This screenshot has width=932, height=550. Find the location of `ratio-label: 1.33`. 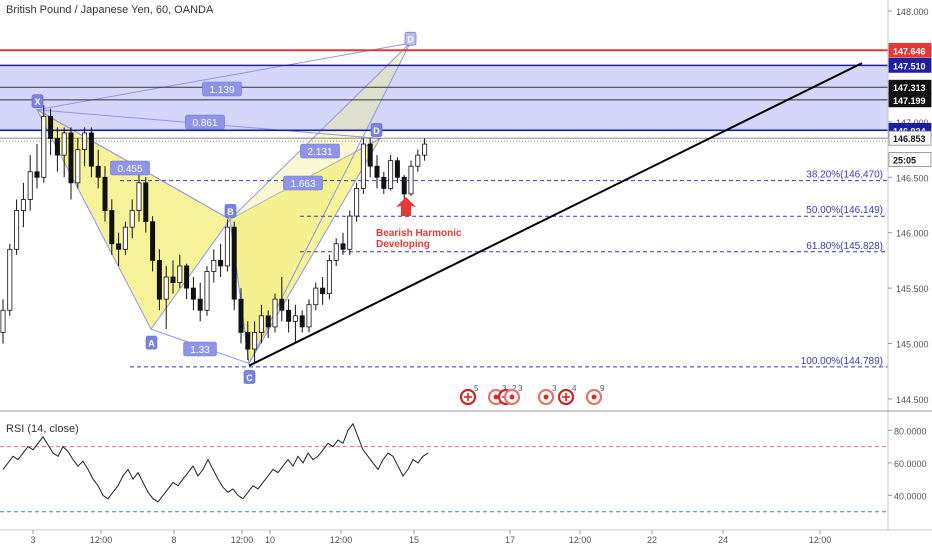

ratio-label: 1.33 is located at coordinates (200, 350).